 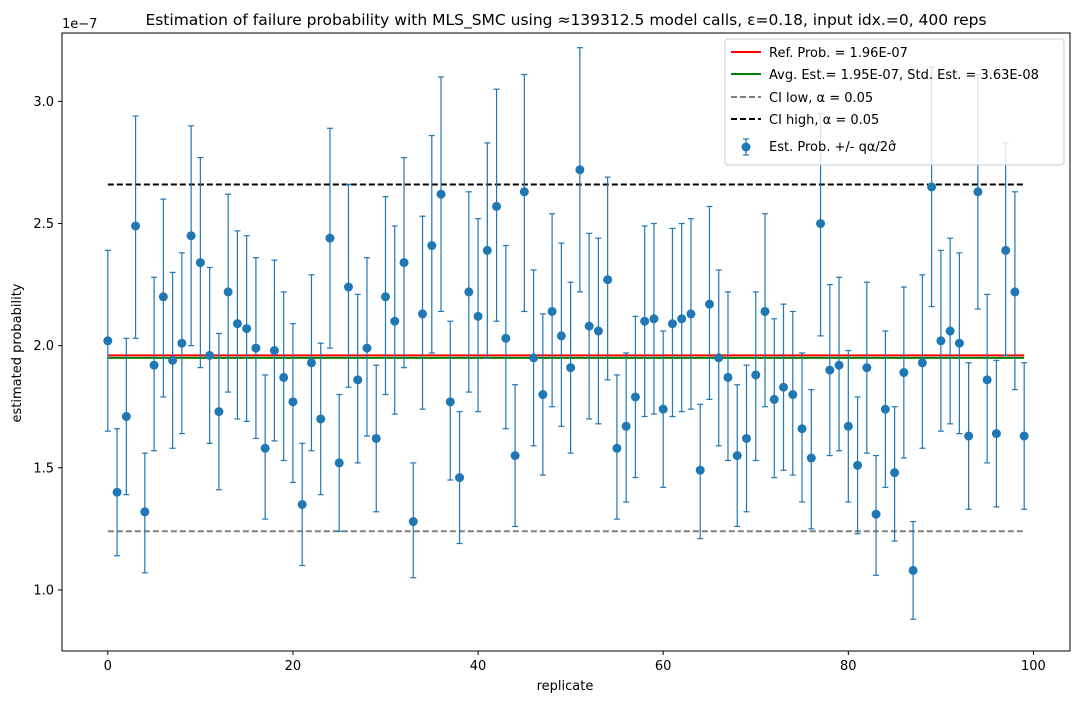 I want to click on x-axis-label: replicate, so click(x=565, y=686).